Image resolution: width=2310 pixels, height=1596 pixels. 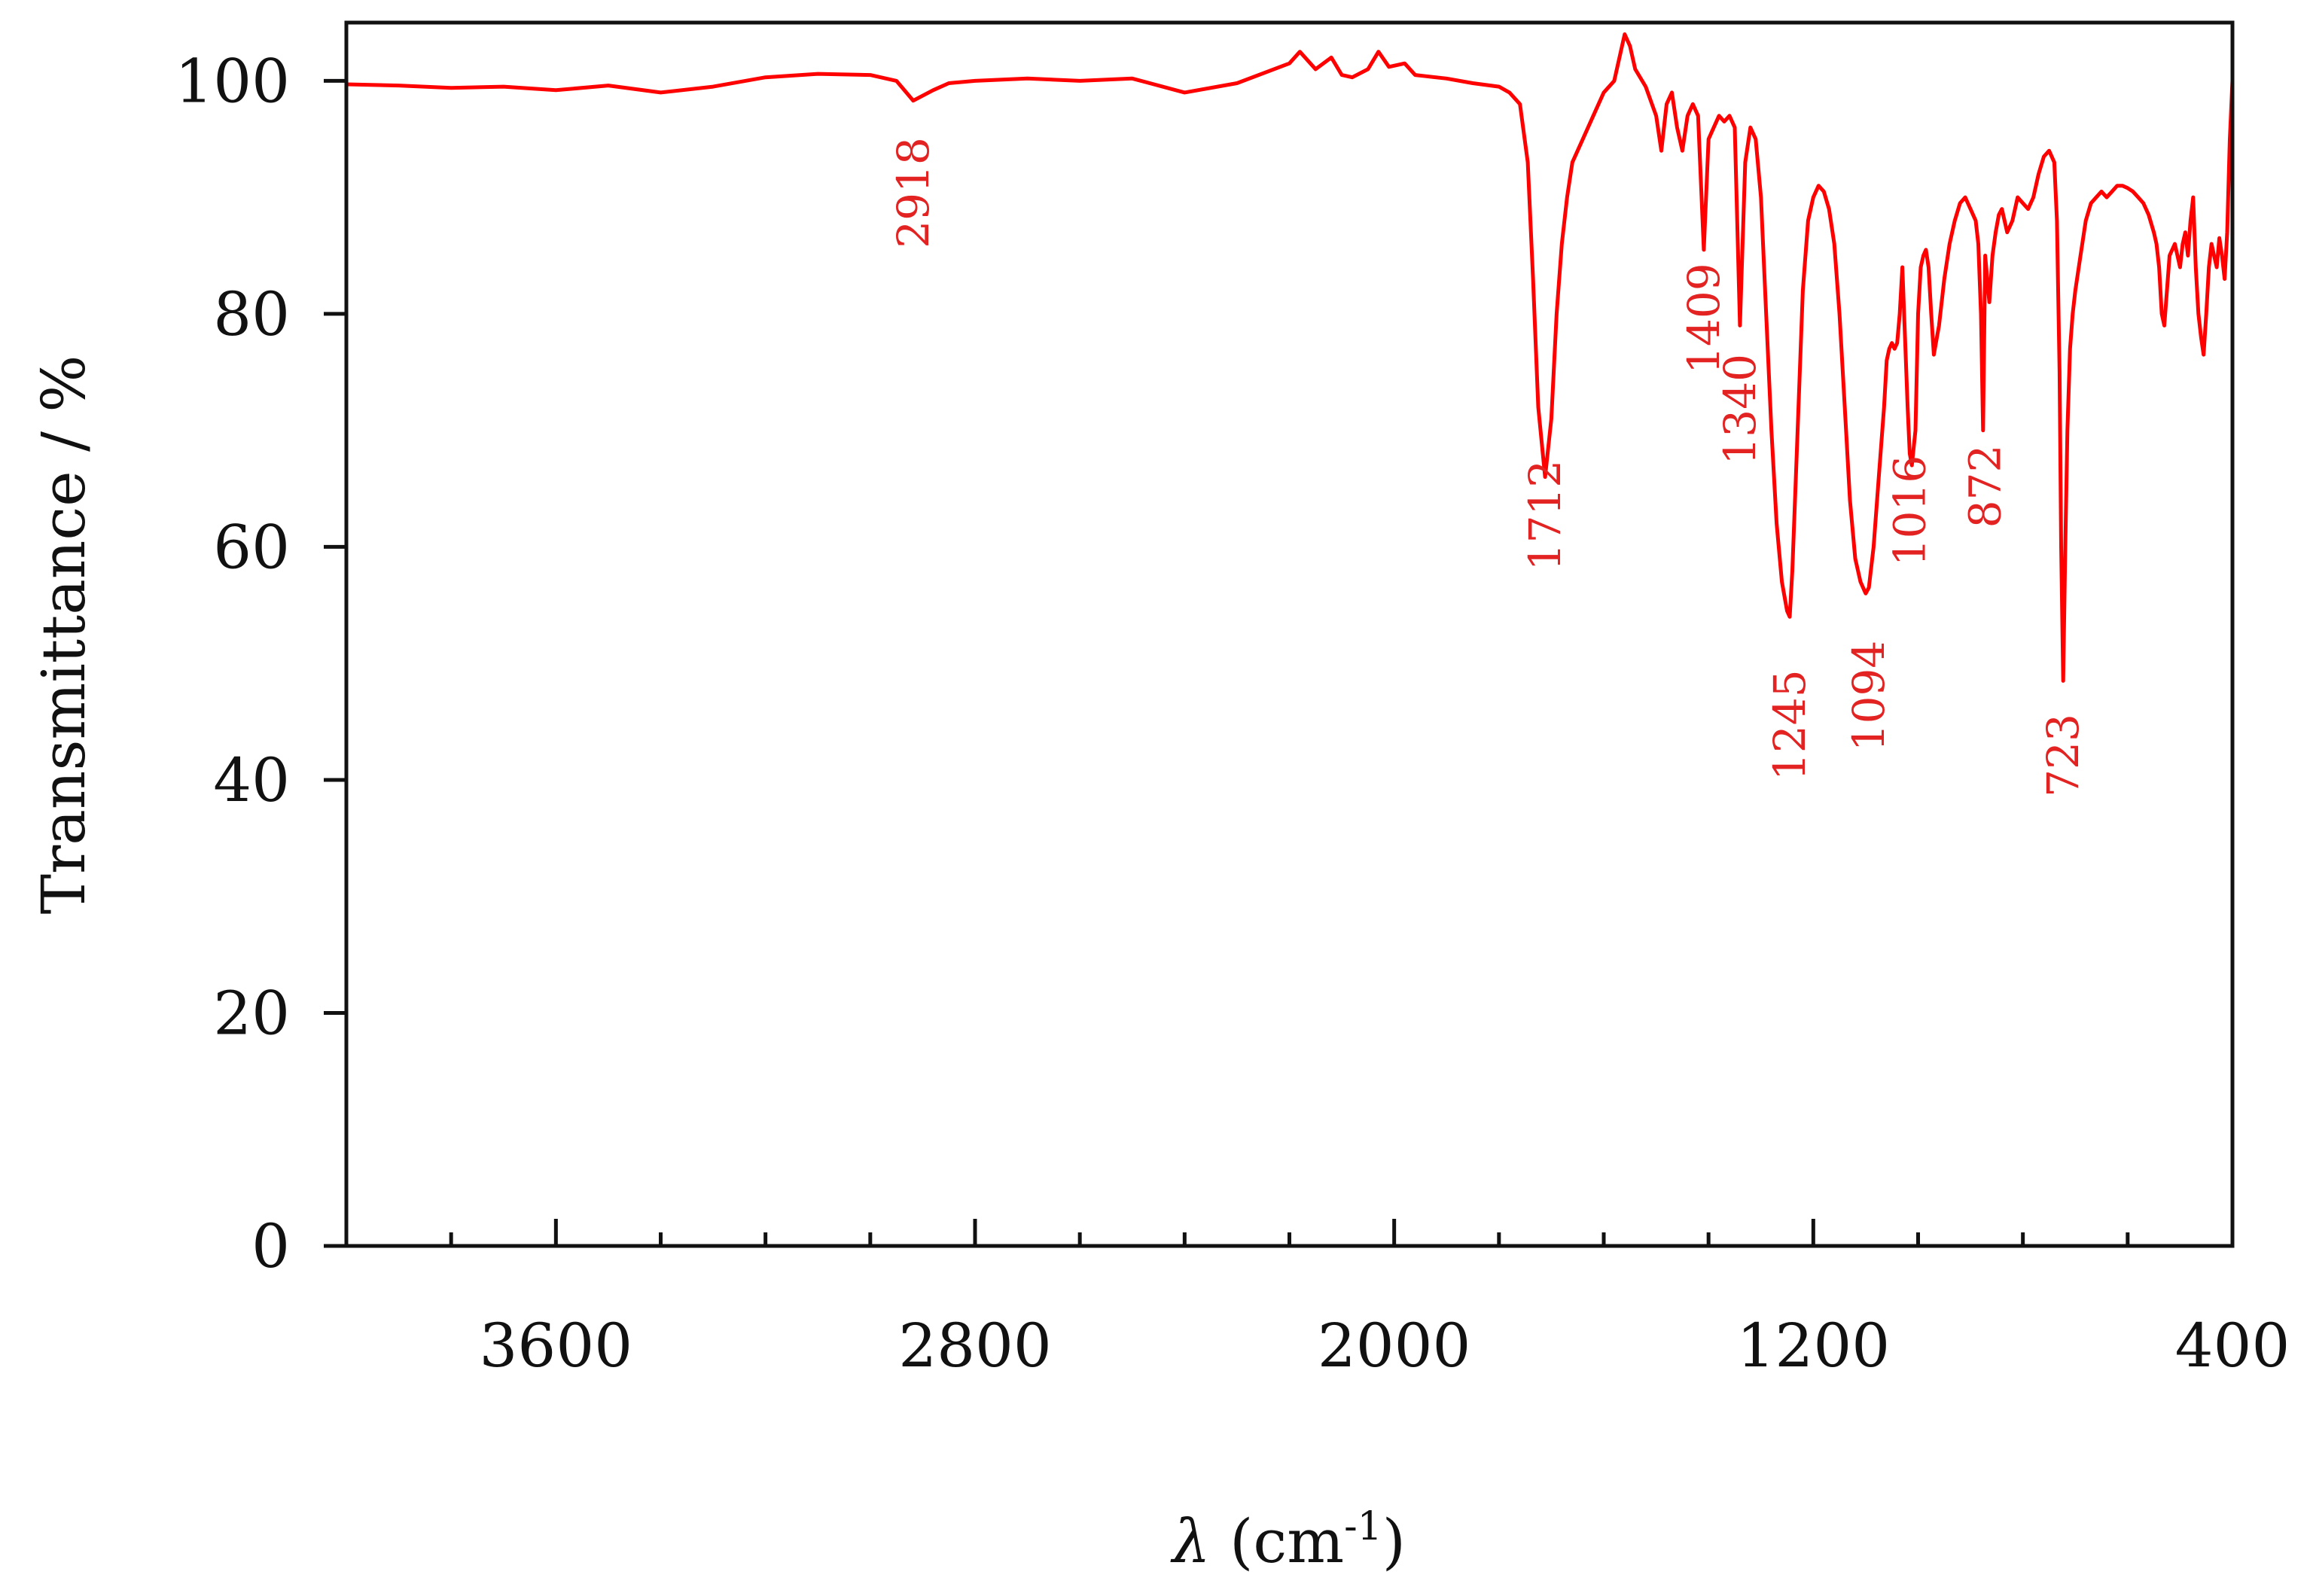 What do you see at coordinates (1394, 1346) in the screenshot?
I see `x-tick-label: 2000` at bounding box center [1394, 1346].